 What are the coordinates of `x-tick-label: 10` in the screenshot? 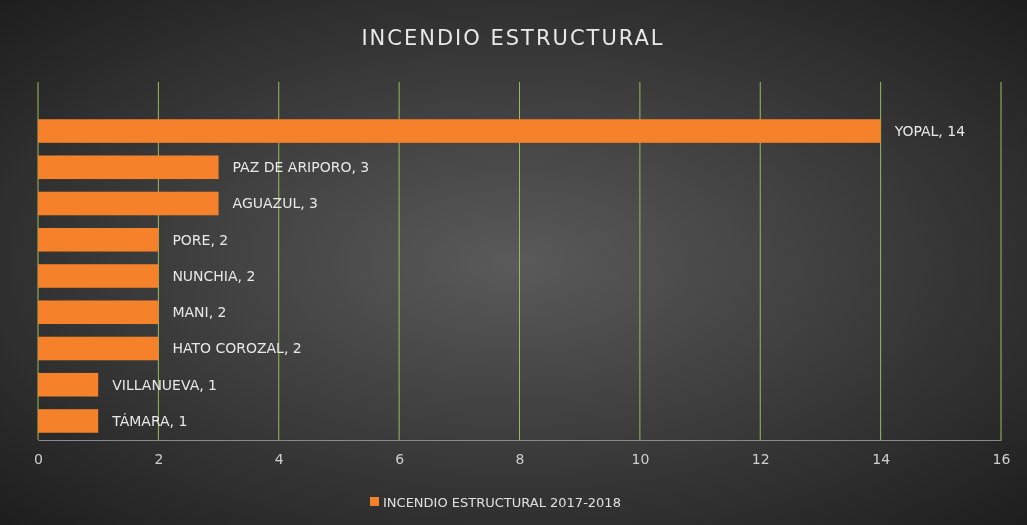 It's located at (640, 458).